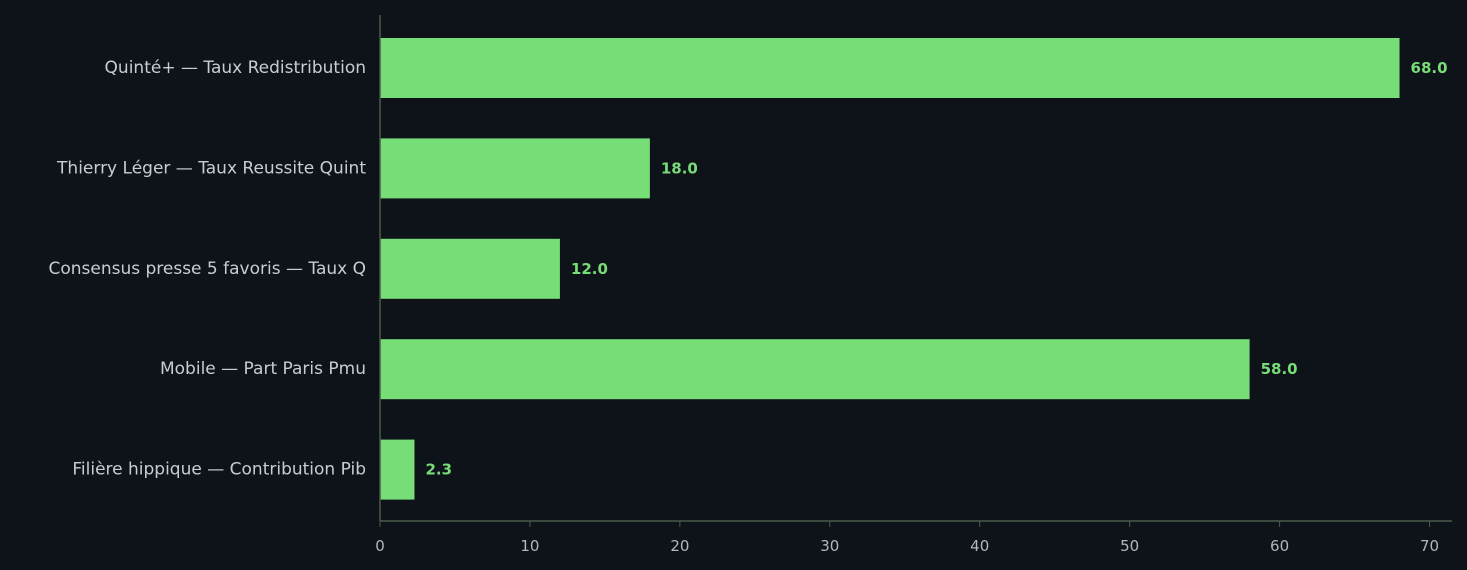  What do you see at coordinates (907, 538) in the screenshot?
I see `x-ticks-group: 0 10 20 30 40 50 60 70` at bounding box center [907, 538].